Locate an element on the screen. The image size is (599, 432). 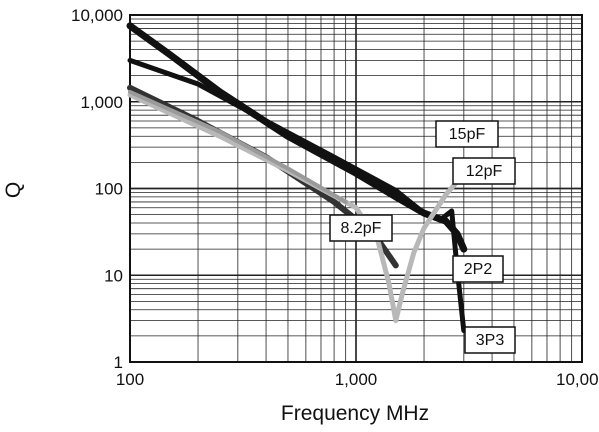
y-tick-label: 1 is located at coordinates (118, 362).